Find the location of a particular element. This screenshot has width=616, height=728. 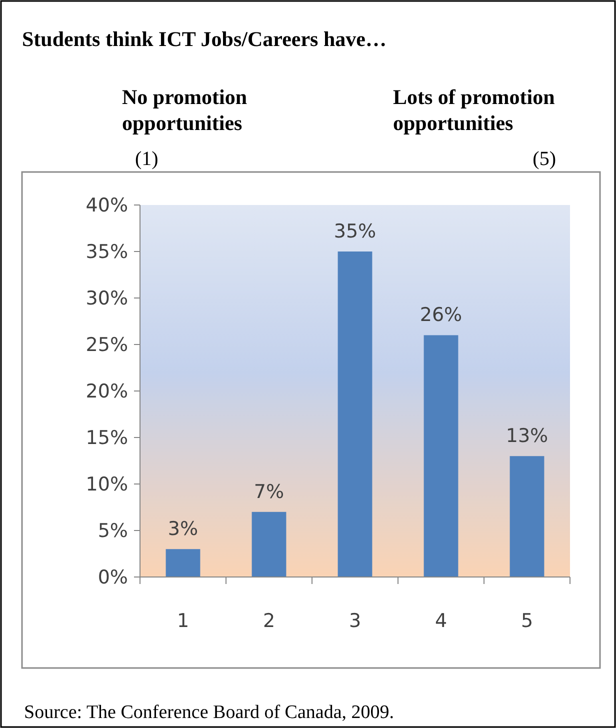

x-tick-label: 5 is located at coordinates (527, 621).